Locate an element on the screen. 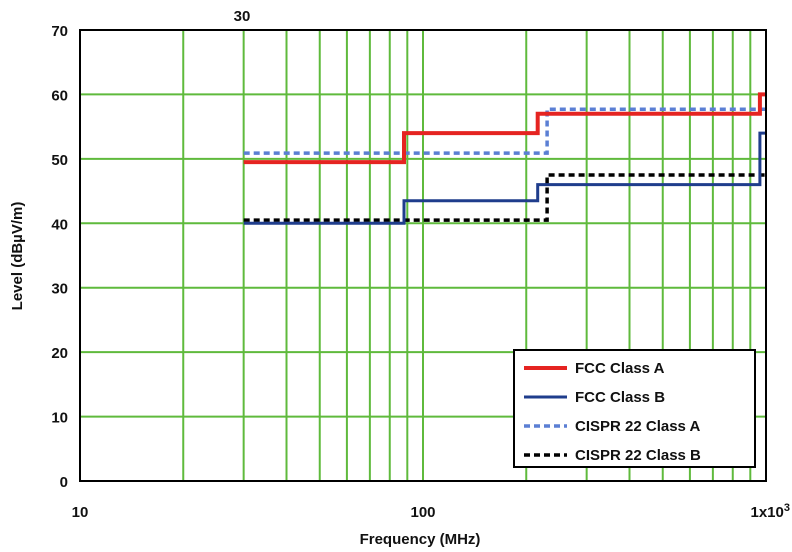 Image resolution: width=792 pixels, height=552 pixels. x-tick-labels: 10 100 1x10³ is located at coordinates (431, 511).